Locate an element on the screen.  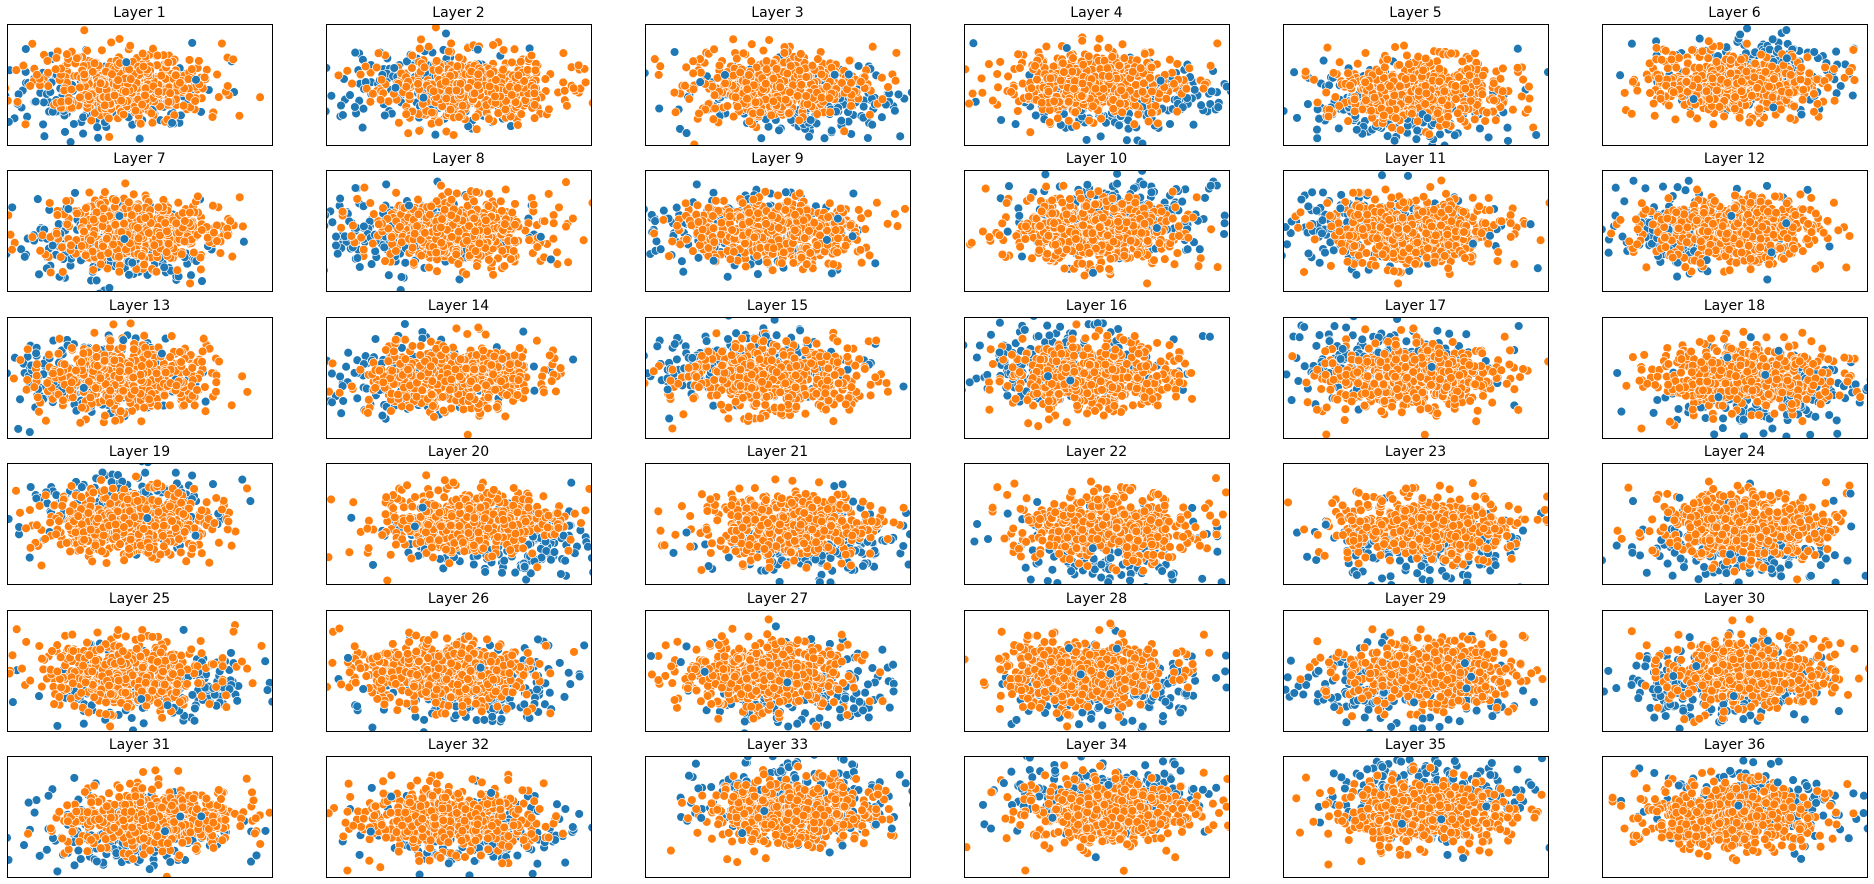
scatter-panel: Layer 2 is located at coordinates (459, 75).